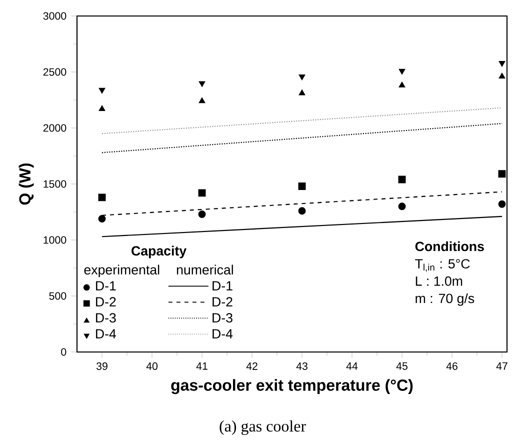  Describe the element at coordinates (292, 386) in the screenshot. I see `x-axis-title: gas-cooler exit temperature (°C)` at that location.